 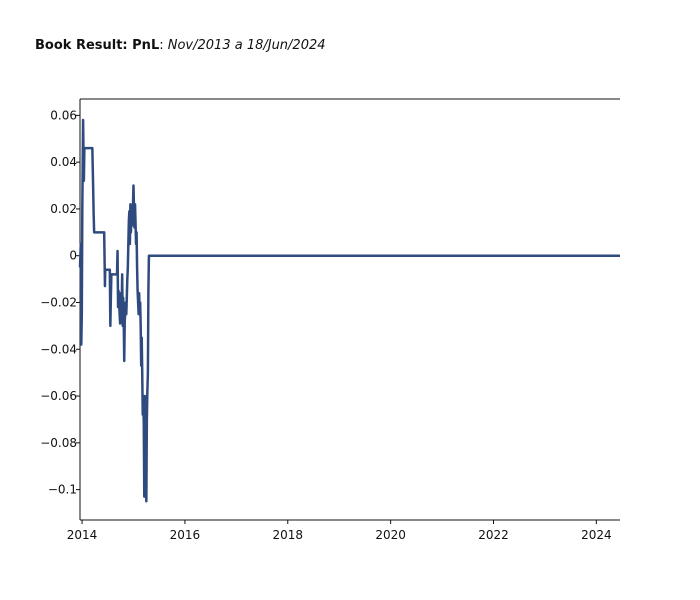 I want to click on y-tick-label: −0.04, so click(x=58, y=349).